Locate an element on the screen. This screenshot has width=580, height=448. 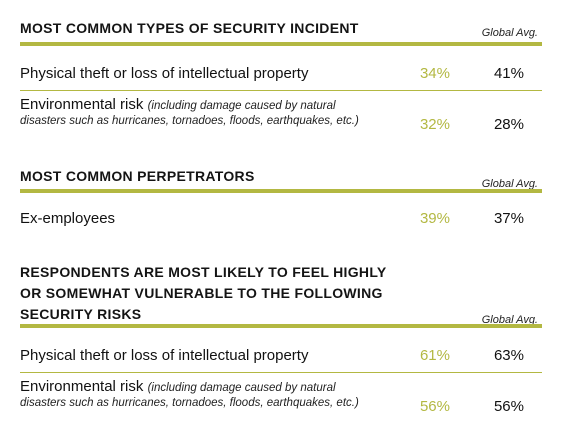
region-value: 32% is located at coordinates (434, 124).